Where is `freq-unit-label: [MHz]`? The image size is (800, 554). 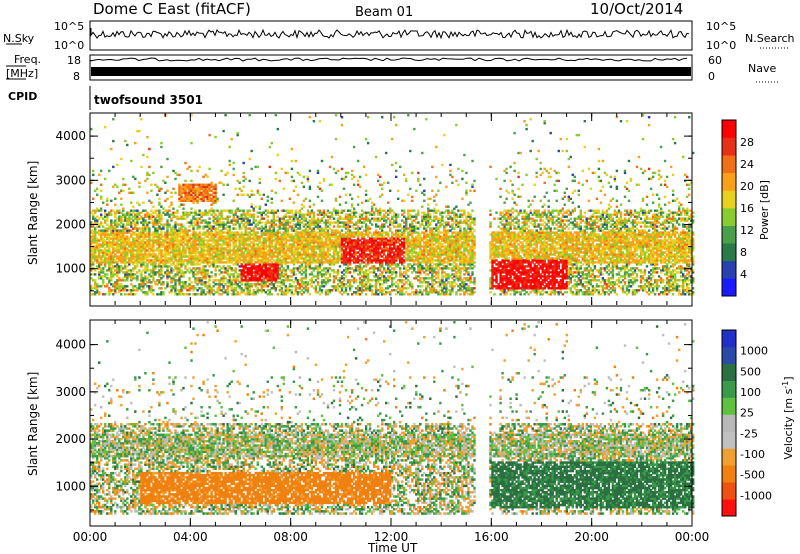
freq-unit-label: [MHz] is located at coordinates (22, 73).